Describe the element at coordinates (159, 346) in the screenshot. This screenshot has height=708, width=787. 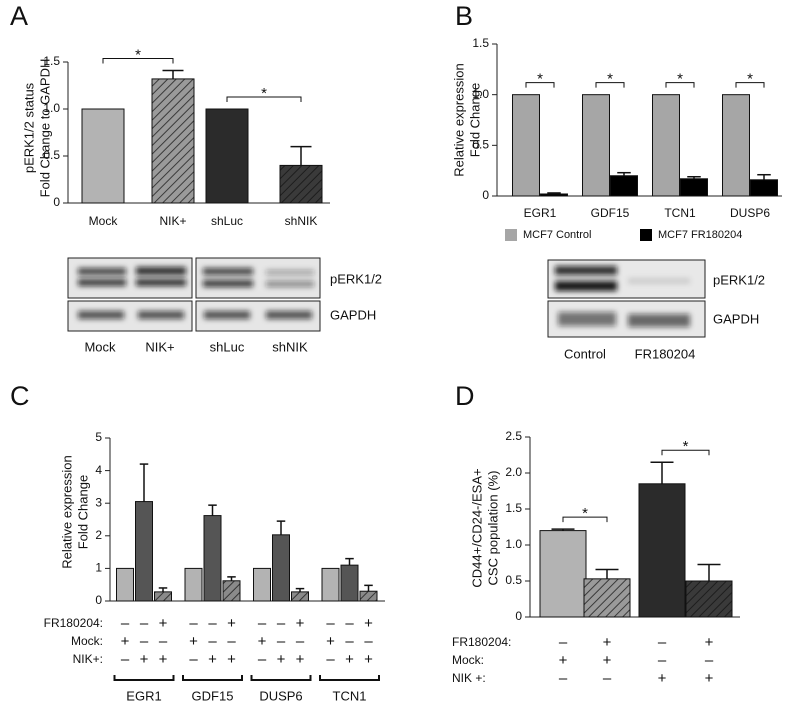
I see `blot-lane-label: NIK+` at that location.